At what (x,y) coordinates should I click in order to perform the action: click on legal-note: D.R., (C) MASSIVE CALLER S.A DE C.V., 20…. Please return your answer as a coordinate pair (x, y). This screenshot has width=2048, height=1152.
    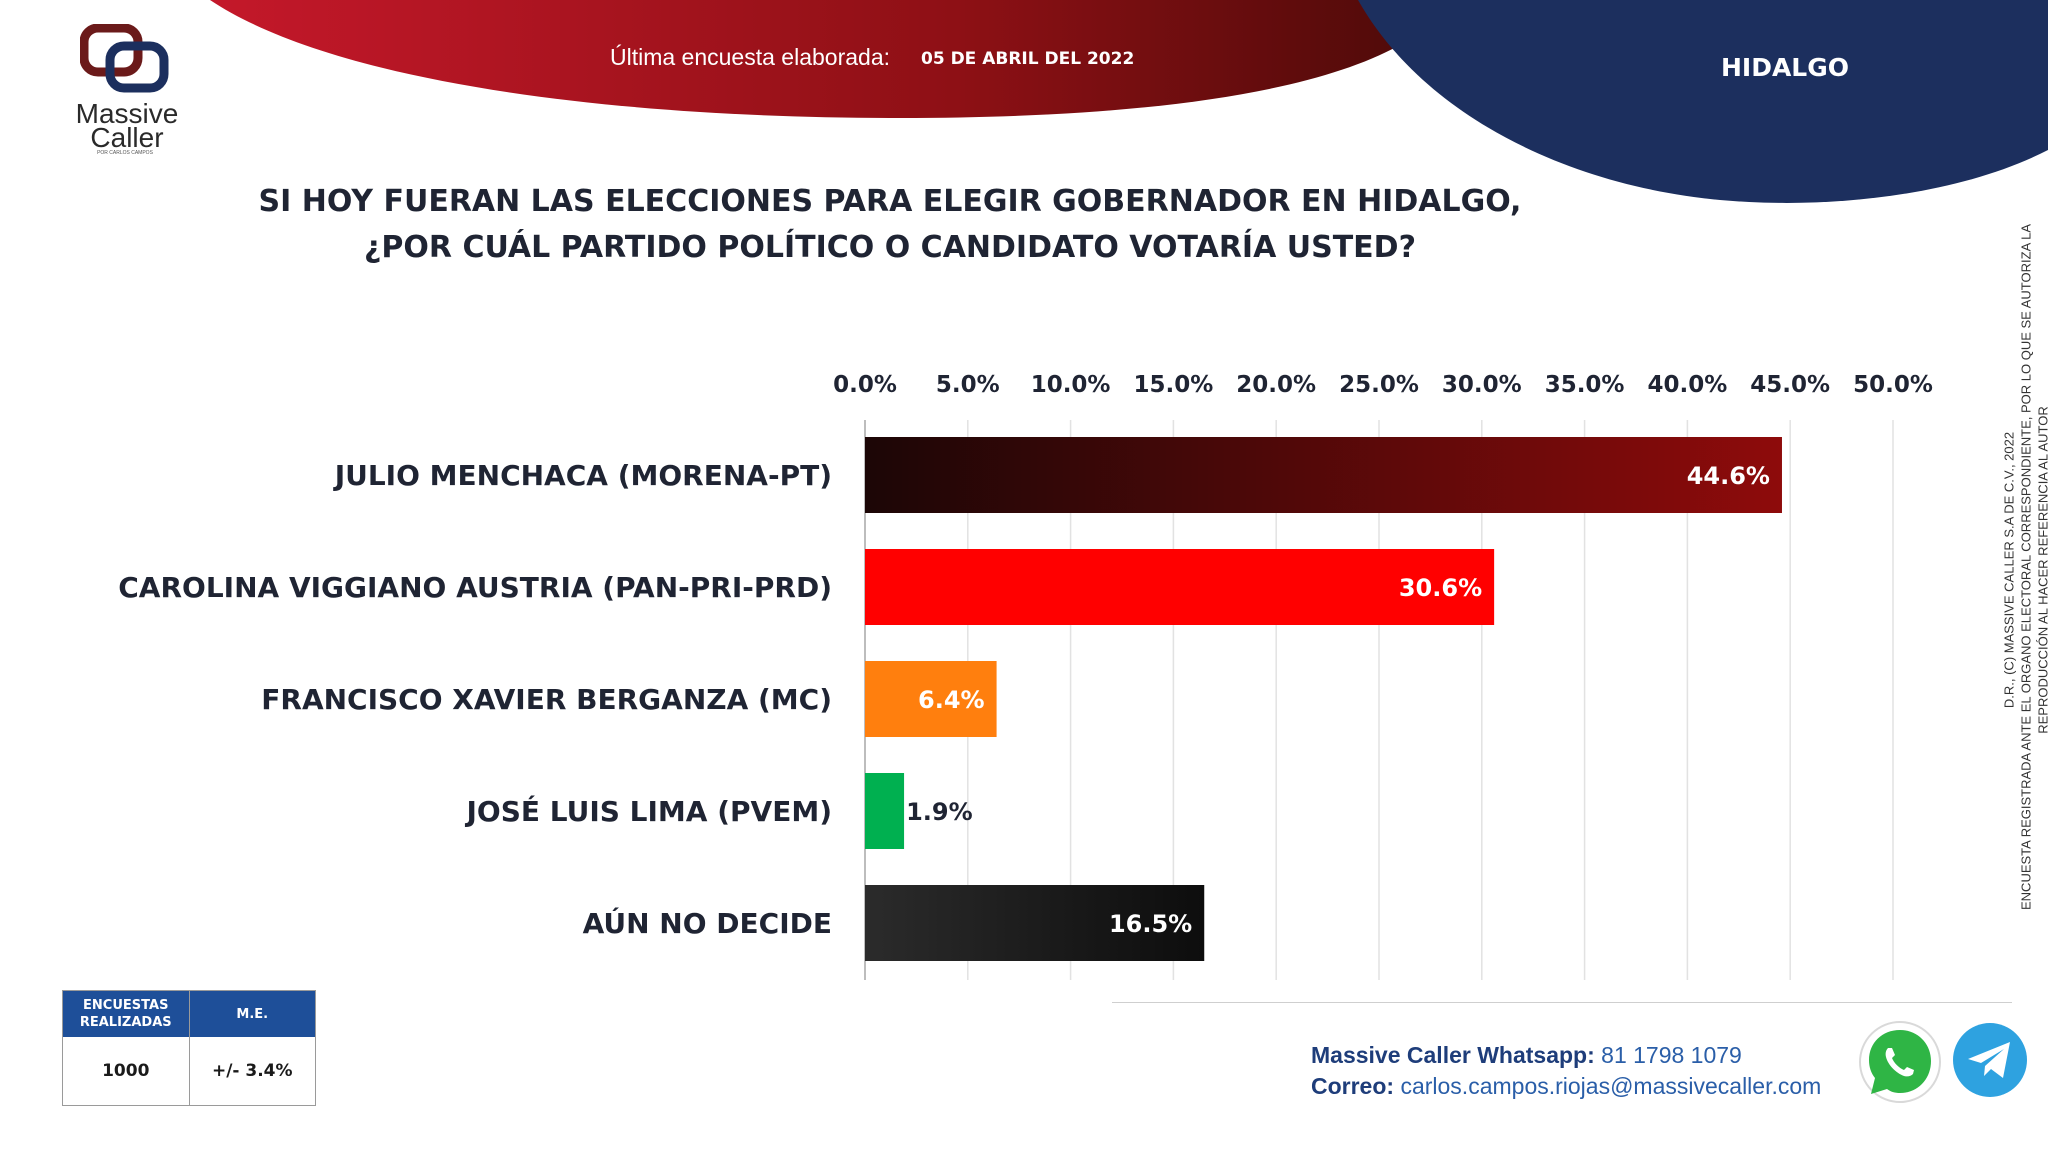
    Looking at the image, I should click on (2024, 566).